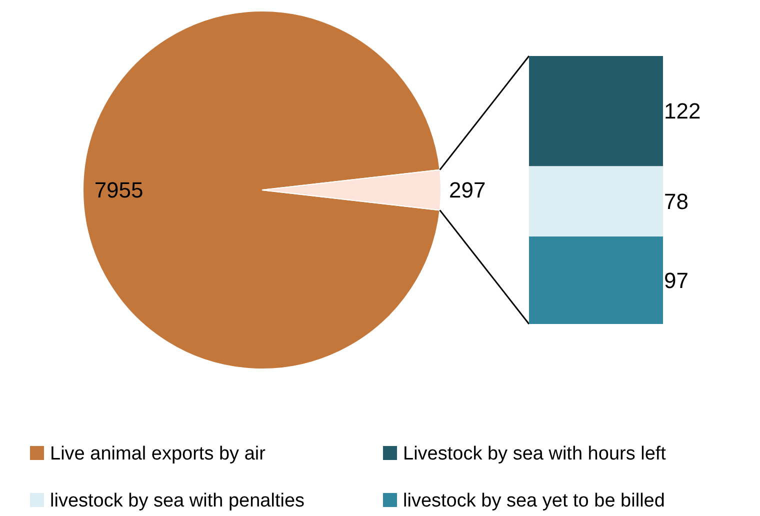 The image size is (760, 516). What do you see at coordinates (534, 501) in the screenshot?
I see `legend-label: livestock by sea yet to be billed` at bounding box center [534, 501].